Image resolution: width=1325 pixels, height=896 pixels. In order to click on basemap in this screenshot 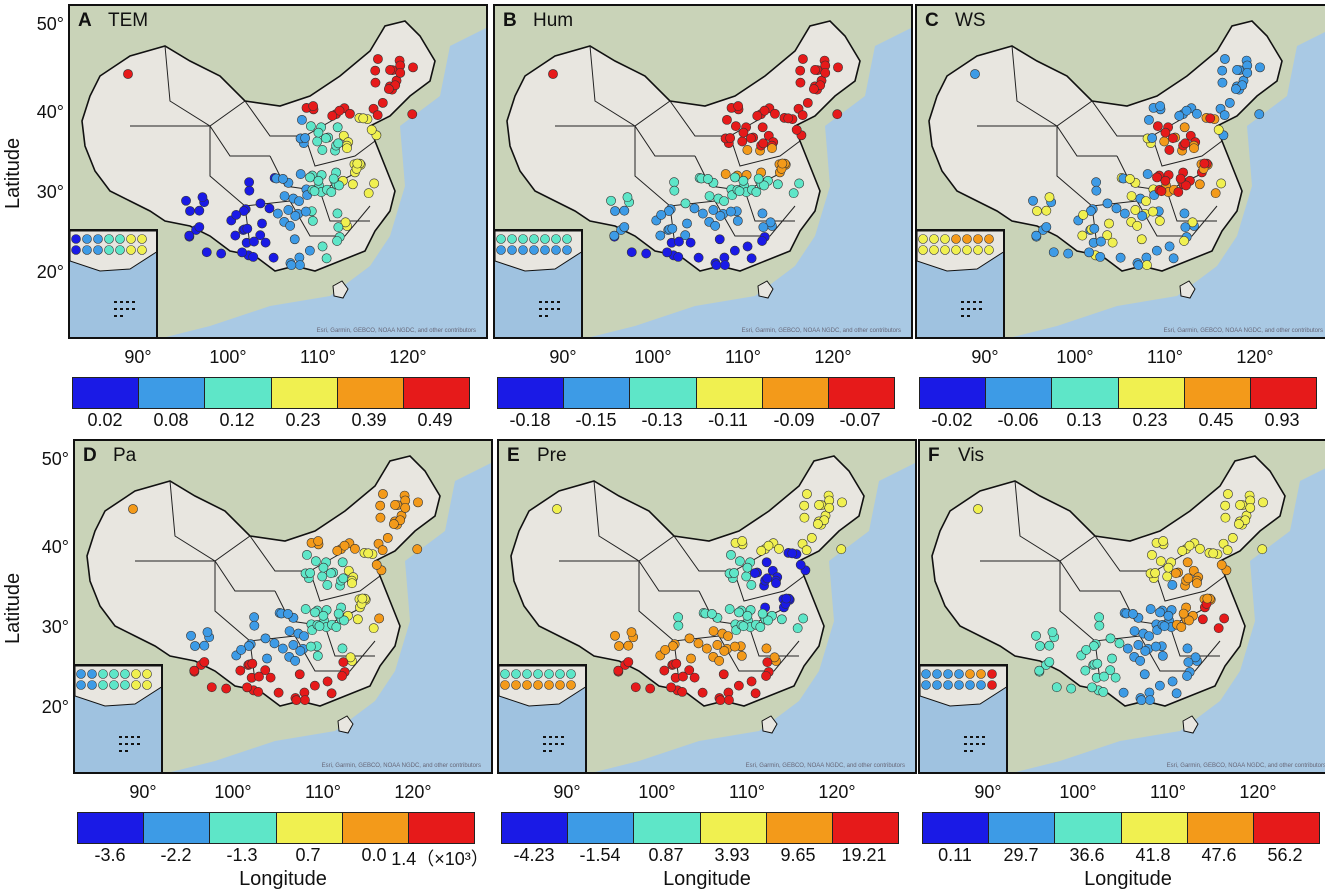, I will do `click(1121, 171)`.